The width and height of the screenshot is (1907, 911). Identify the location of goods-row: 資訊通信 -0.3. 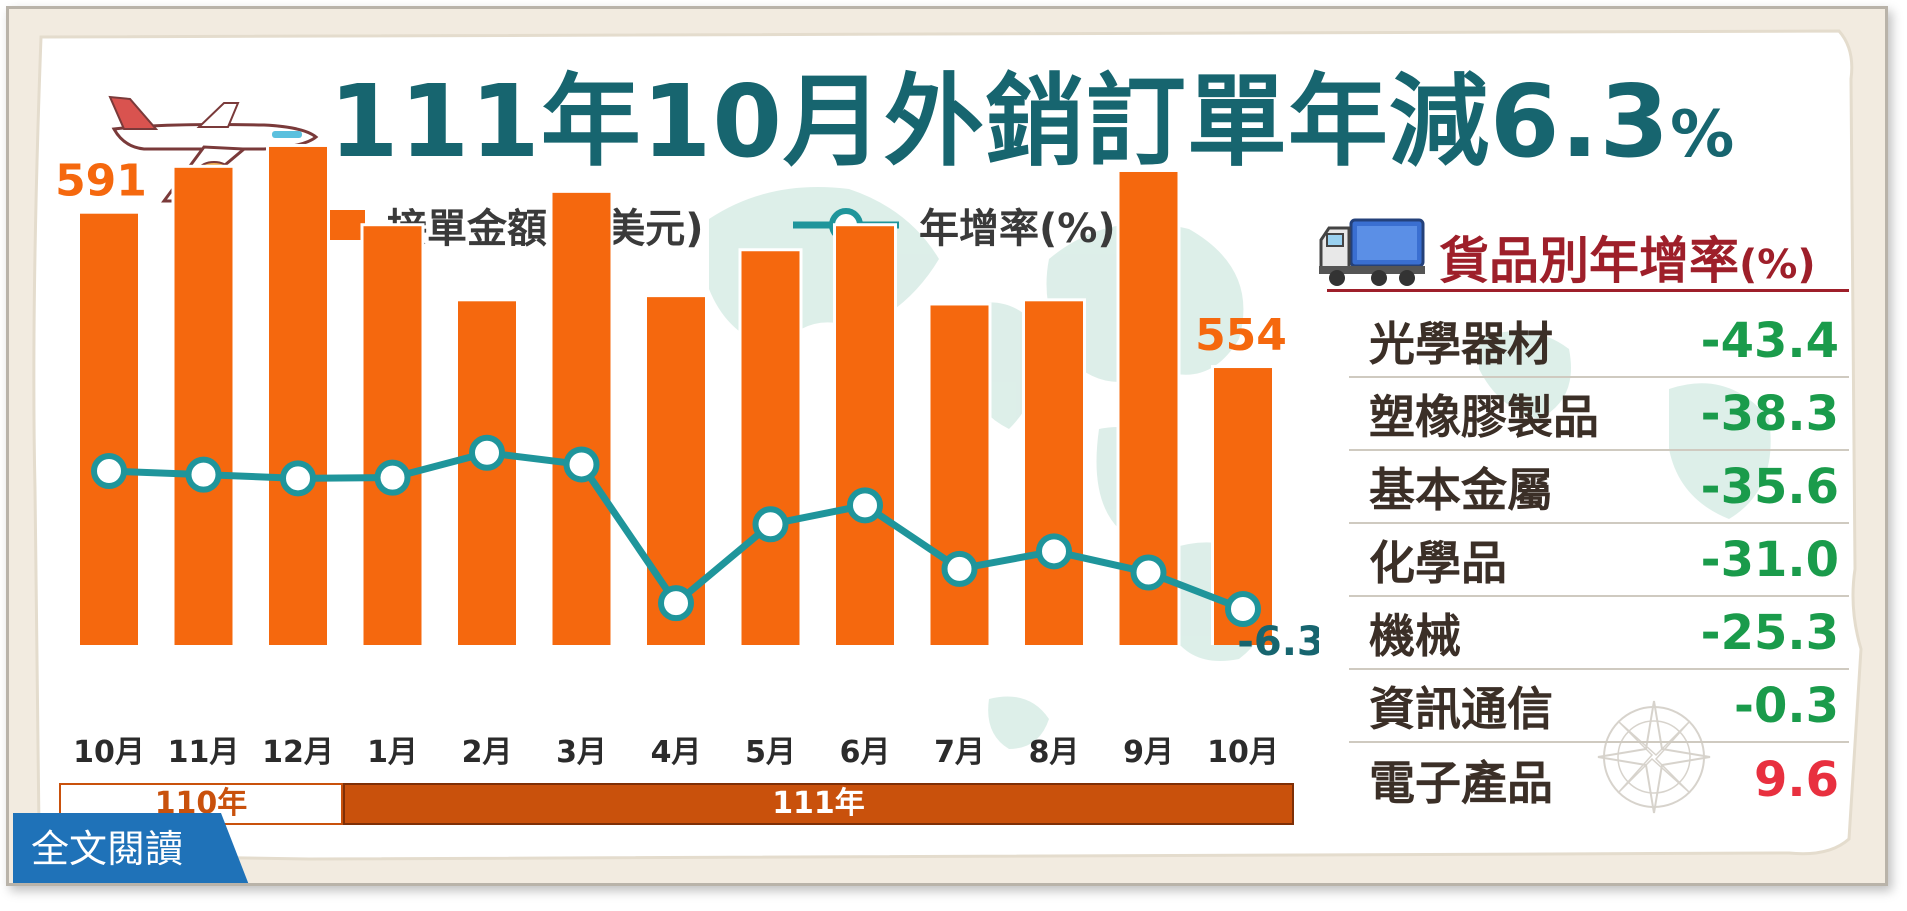
(1599, 706).